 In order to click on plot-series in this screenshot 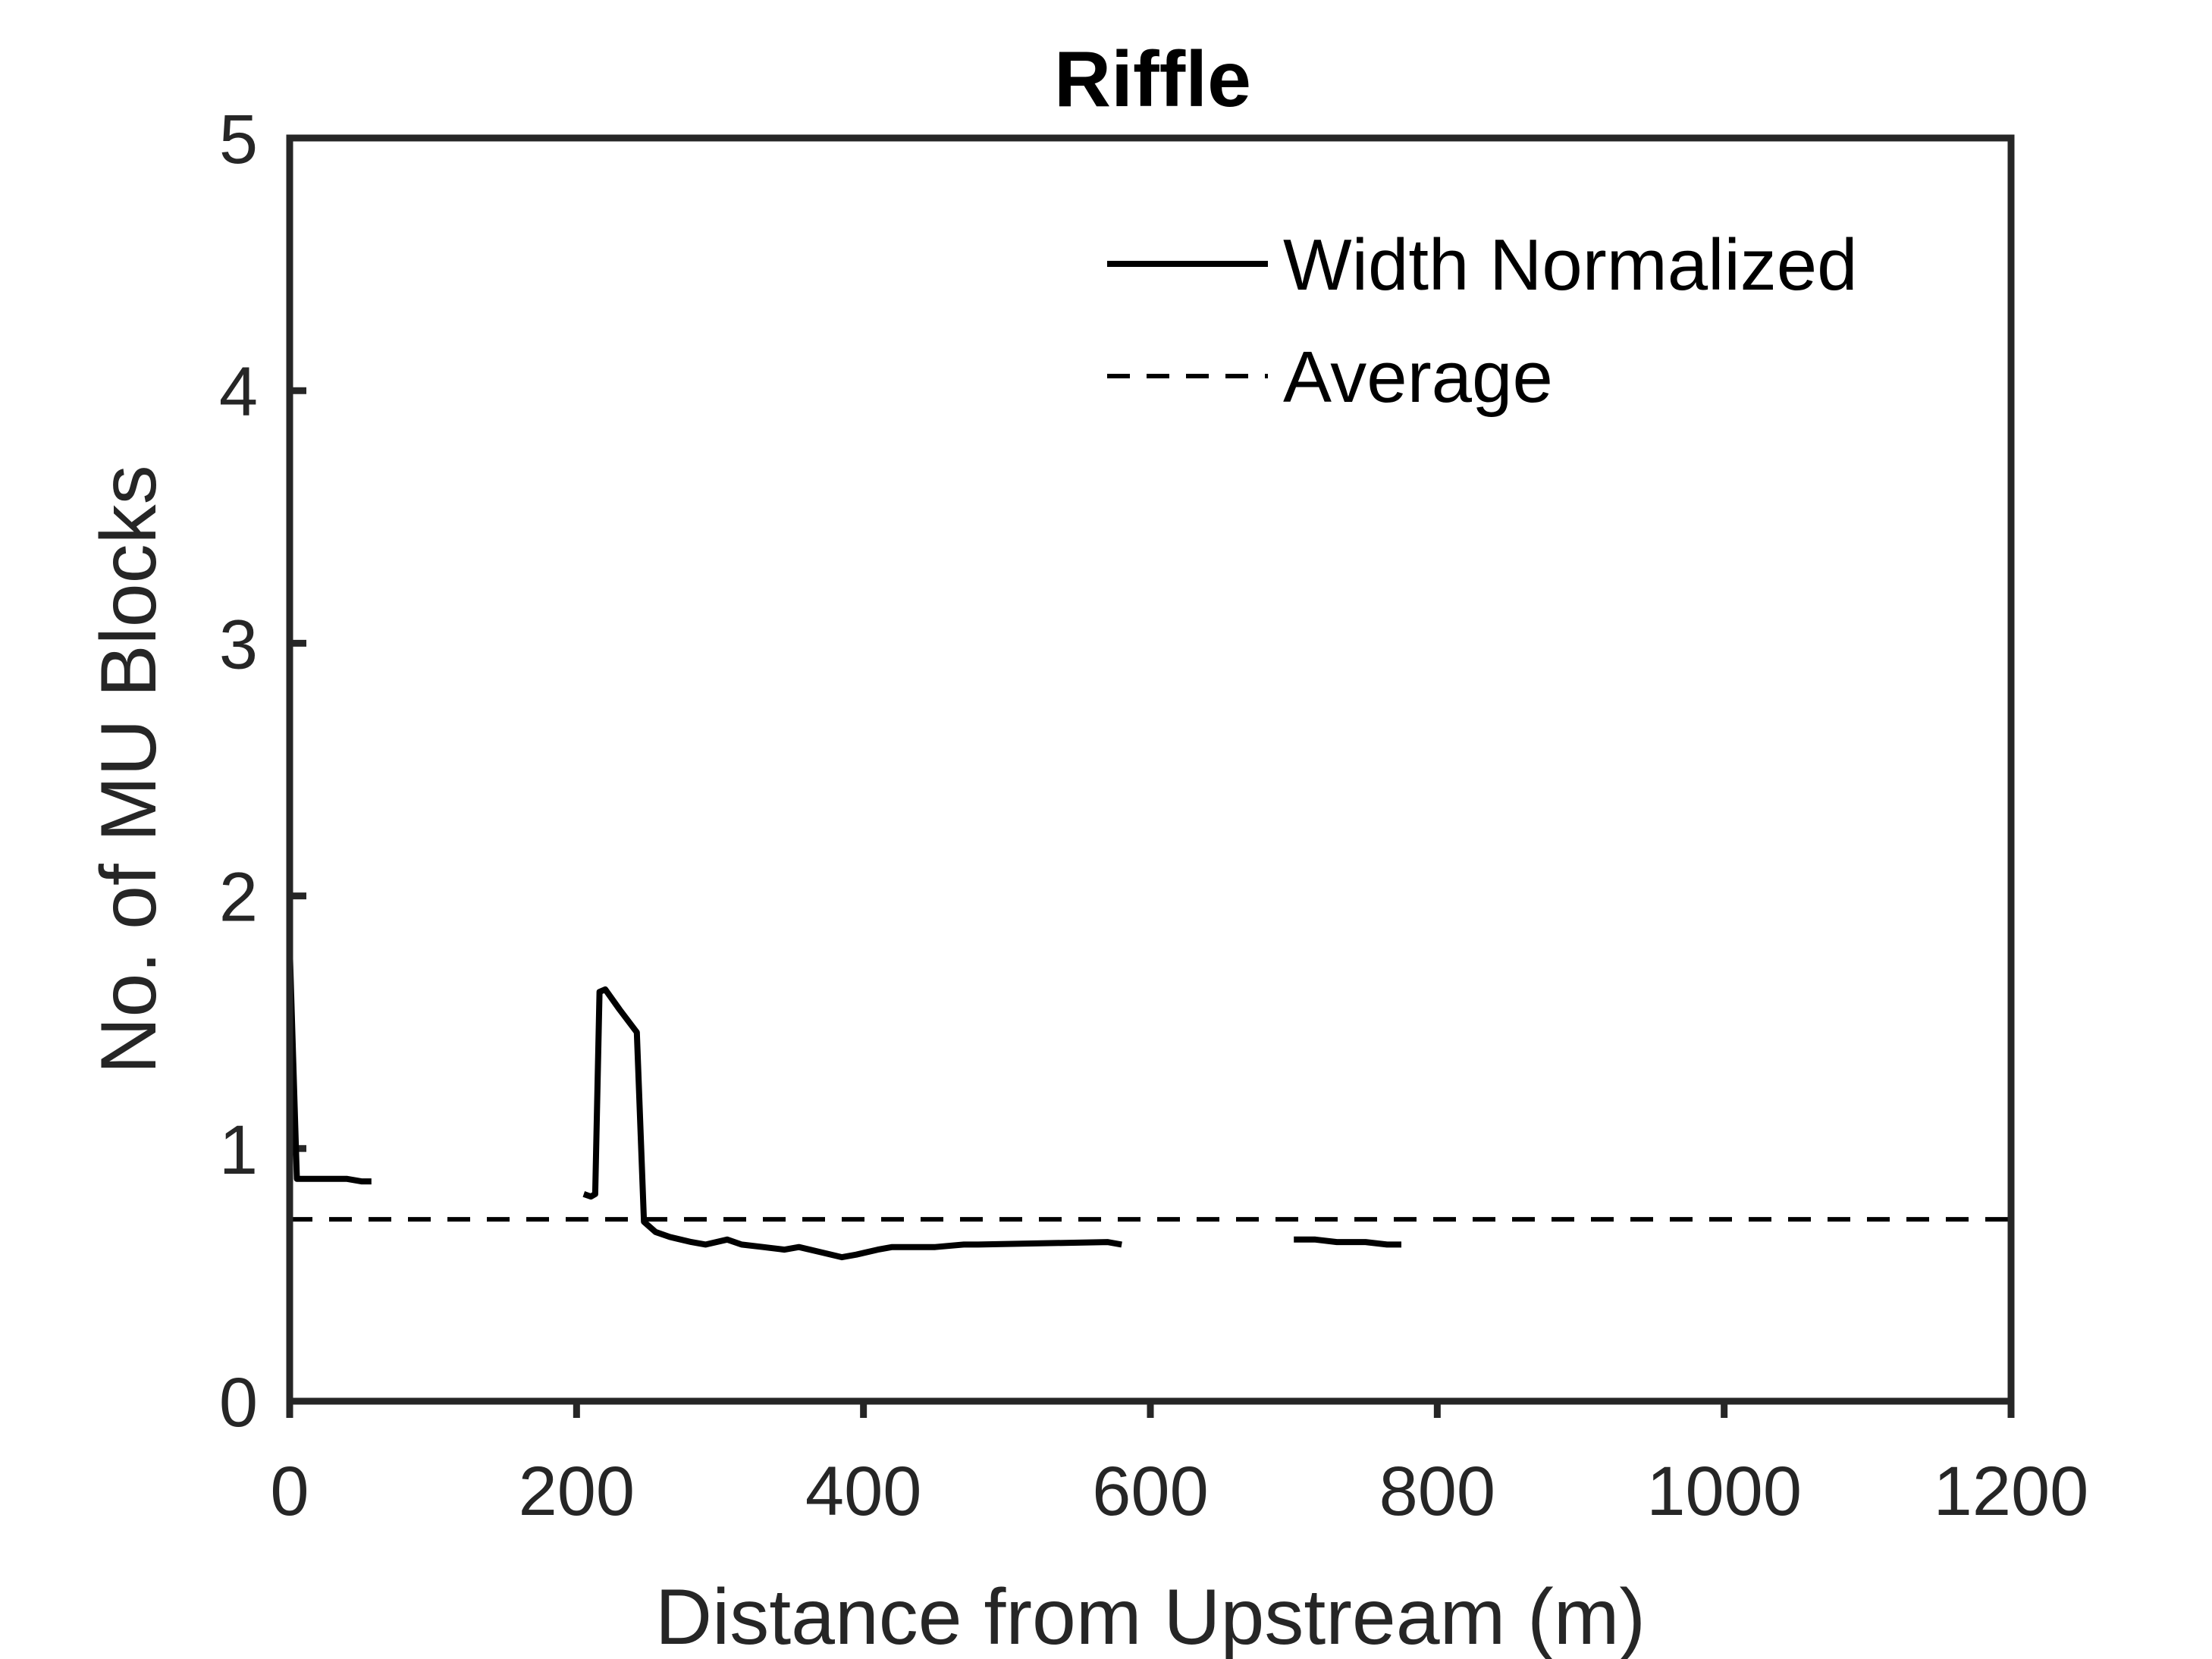, I will do `click(1149, 1103)`.